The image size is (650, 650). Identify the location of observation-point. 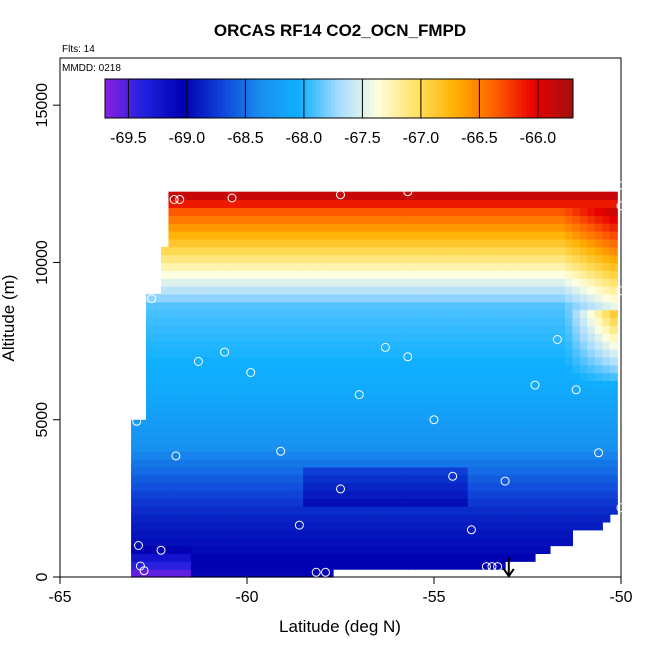
(505, 481).